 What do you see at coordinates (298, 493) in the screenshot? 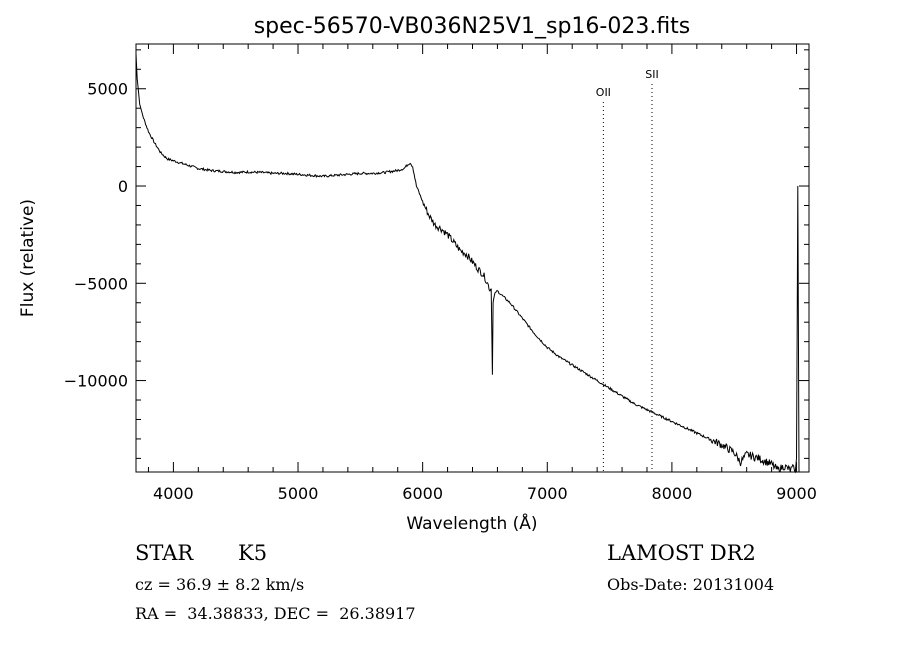
I see `x-tick-label: 5000` at bounding box center [298, 493].